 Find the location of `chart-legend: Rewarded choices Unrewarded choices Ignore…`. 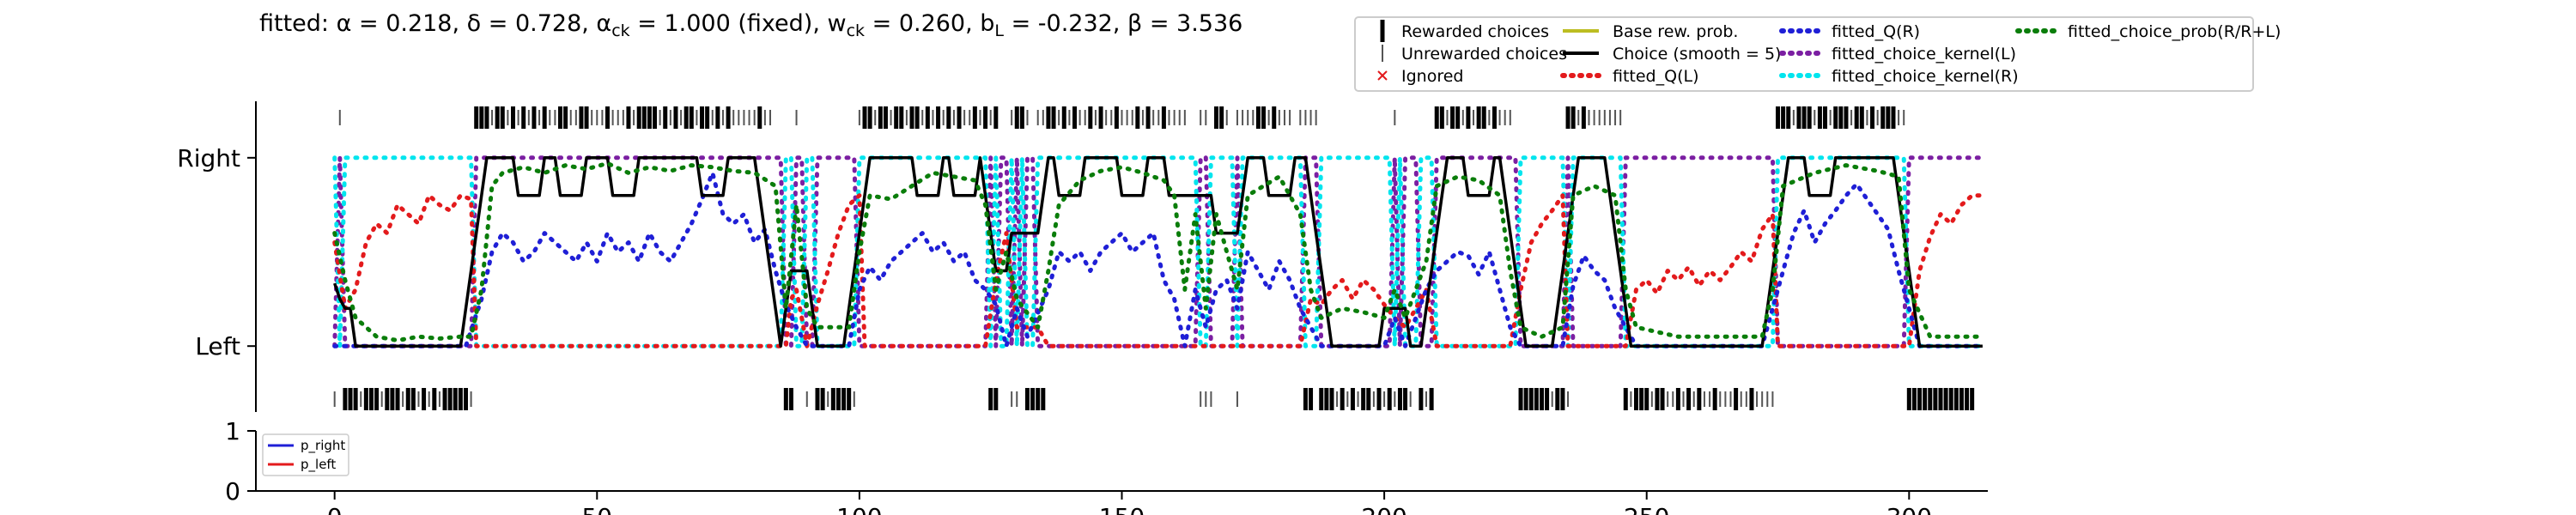

chart-legend: Rewarded choices Unrewarded choices Ignore… is located at coordinates (1817, 54).